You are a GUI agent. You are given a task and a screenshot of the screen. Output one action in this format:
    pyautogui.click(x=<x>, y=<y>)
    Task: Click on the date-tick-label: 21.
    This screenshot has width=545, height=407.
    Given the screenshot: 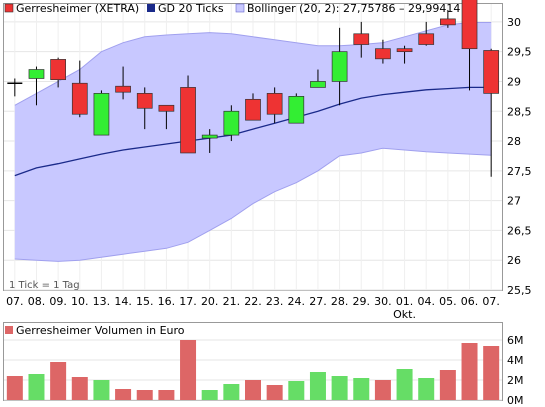 What is the action you would take?
    pyautogui.click(x=232, y=301)
    